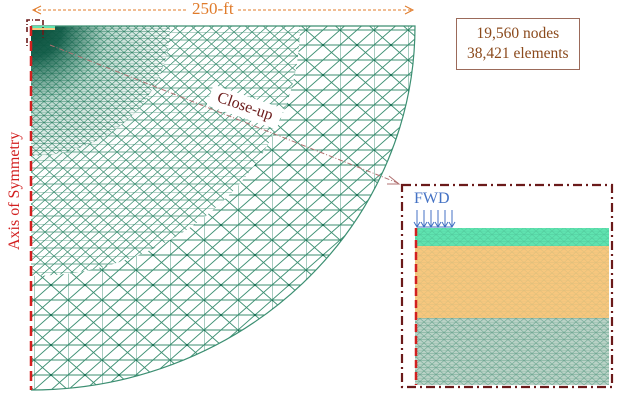  I want to click on dimension-arrow-left-icon, so click(36, 10).